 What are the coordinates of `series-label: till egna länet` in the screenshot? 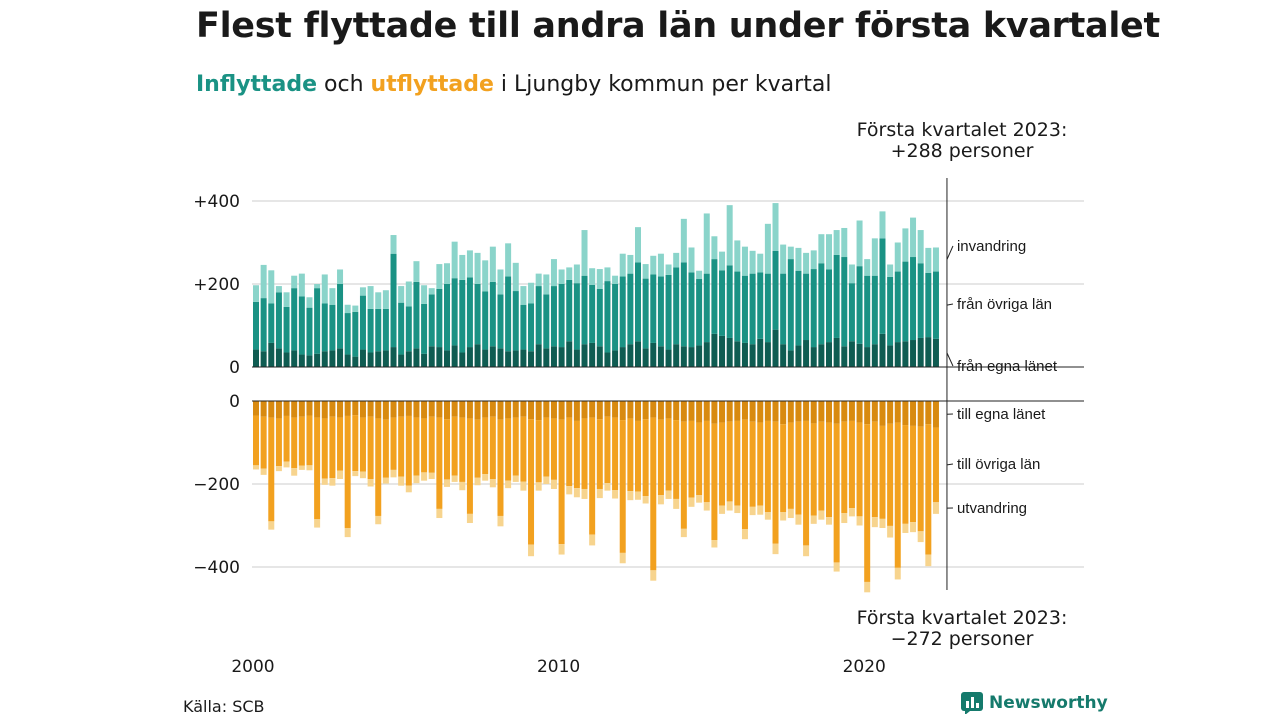 It's located at (1001, 414).